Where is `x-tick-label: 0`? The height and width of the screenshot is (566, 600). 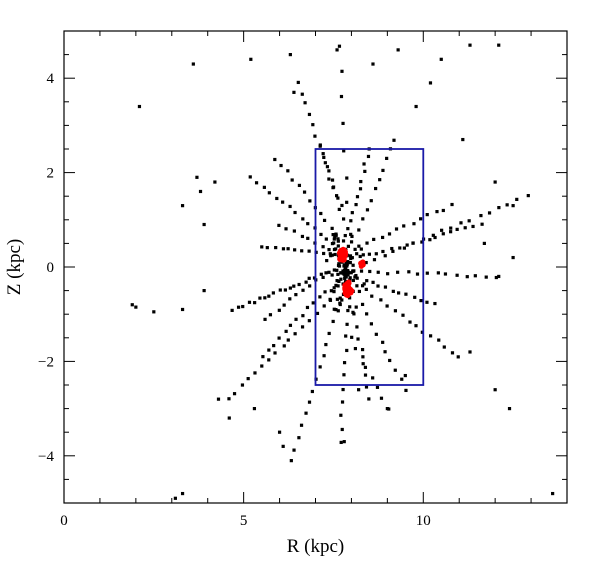
x-tick-label: 0 is located at coordinates (64, 521).